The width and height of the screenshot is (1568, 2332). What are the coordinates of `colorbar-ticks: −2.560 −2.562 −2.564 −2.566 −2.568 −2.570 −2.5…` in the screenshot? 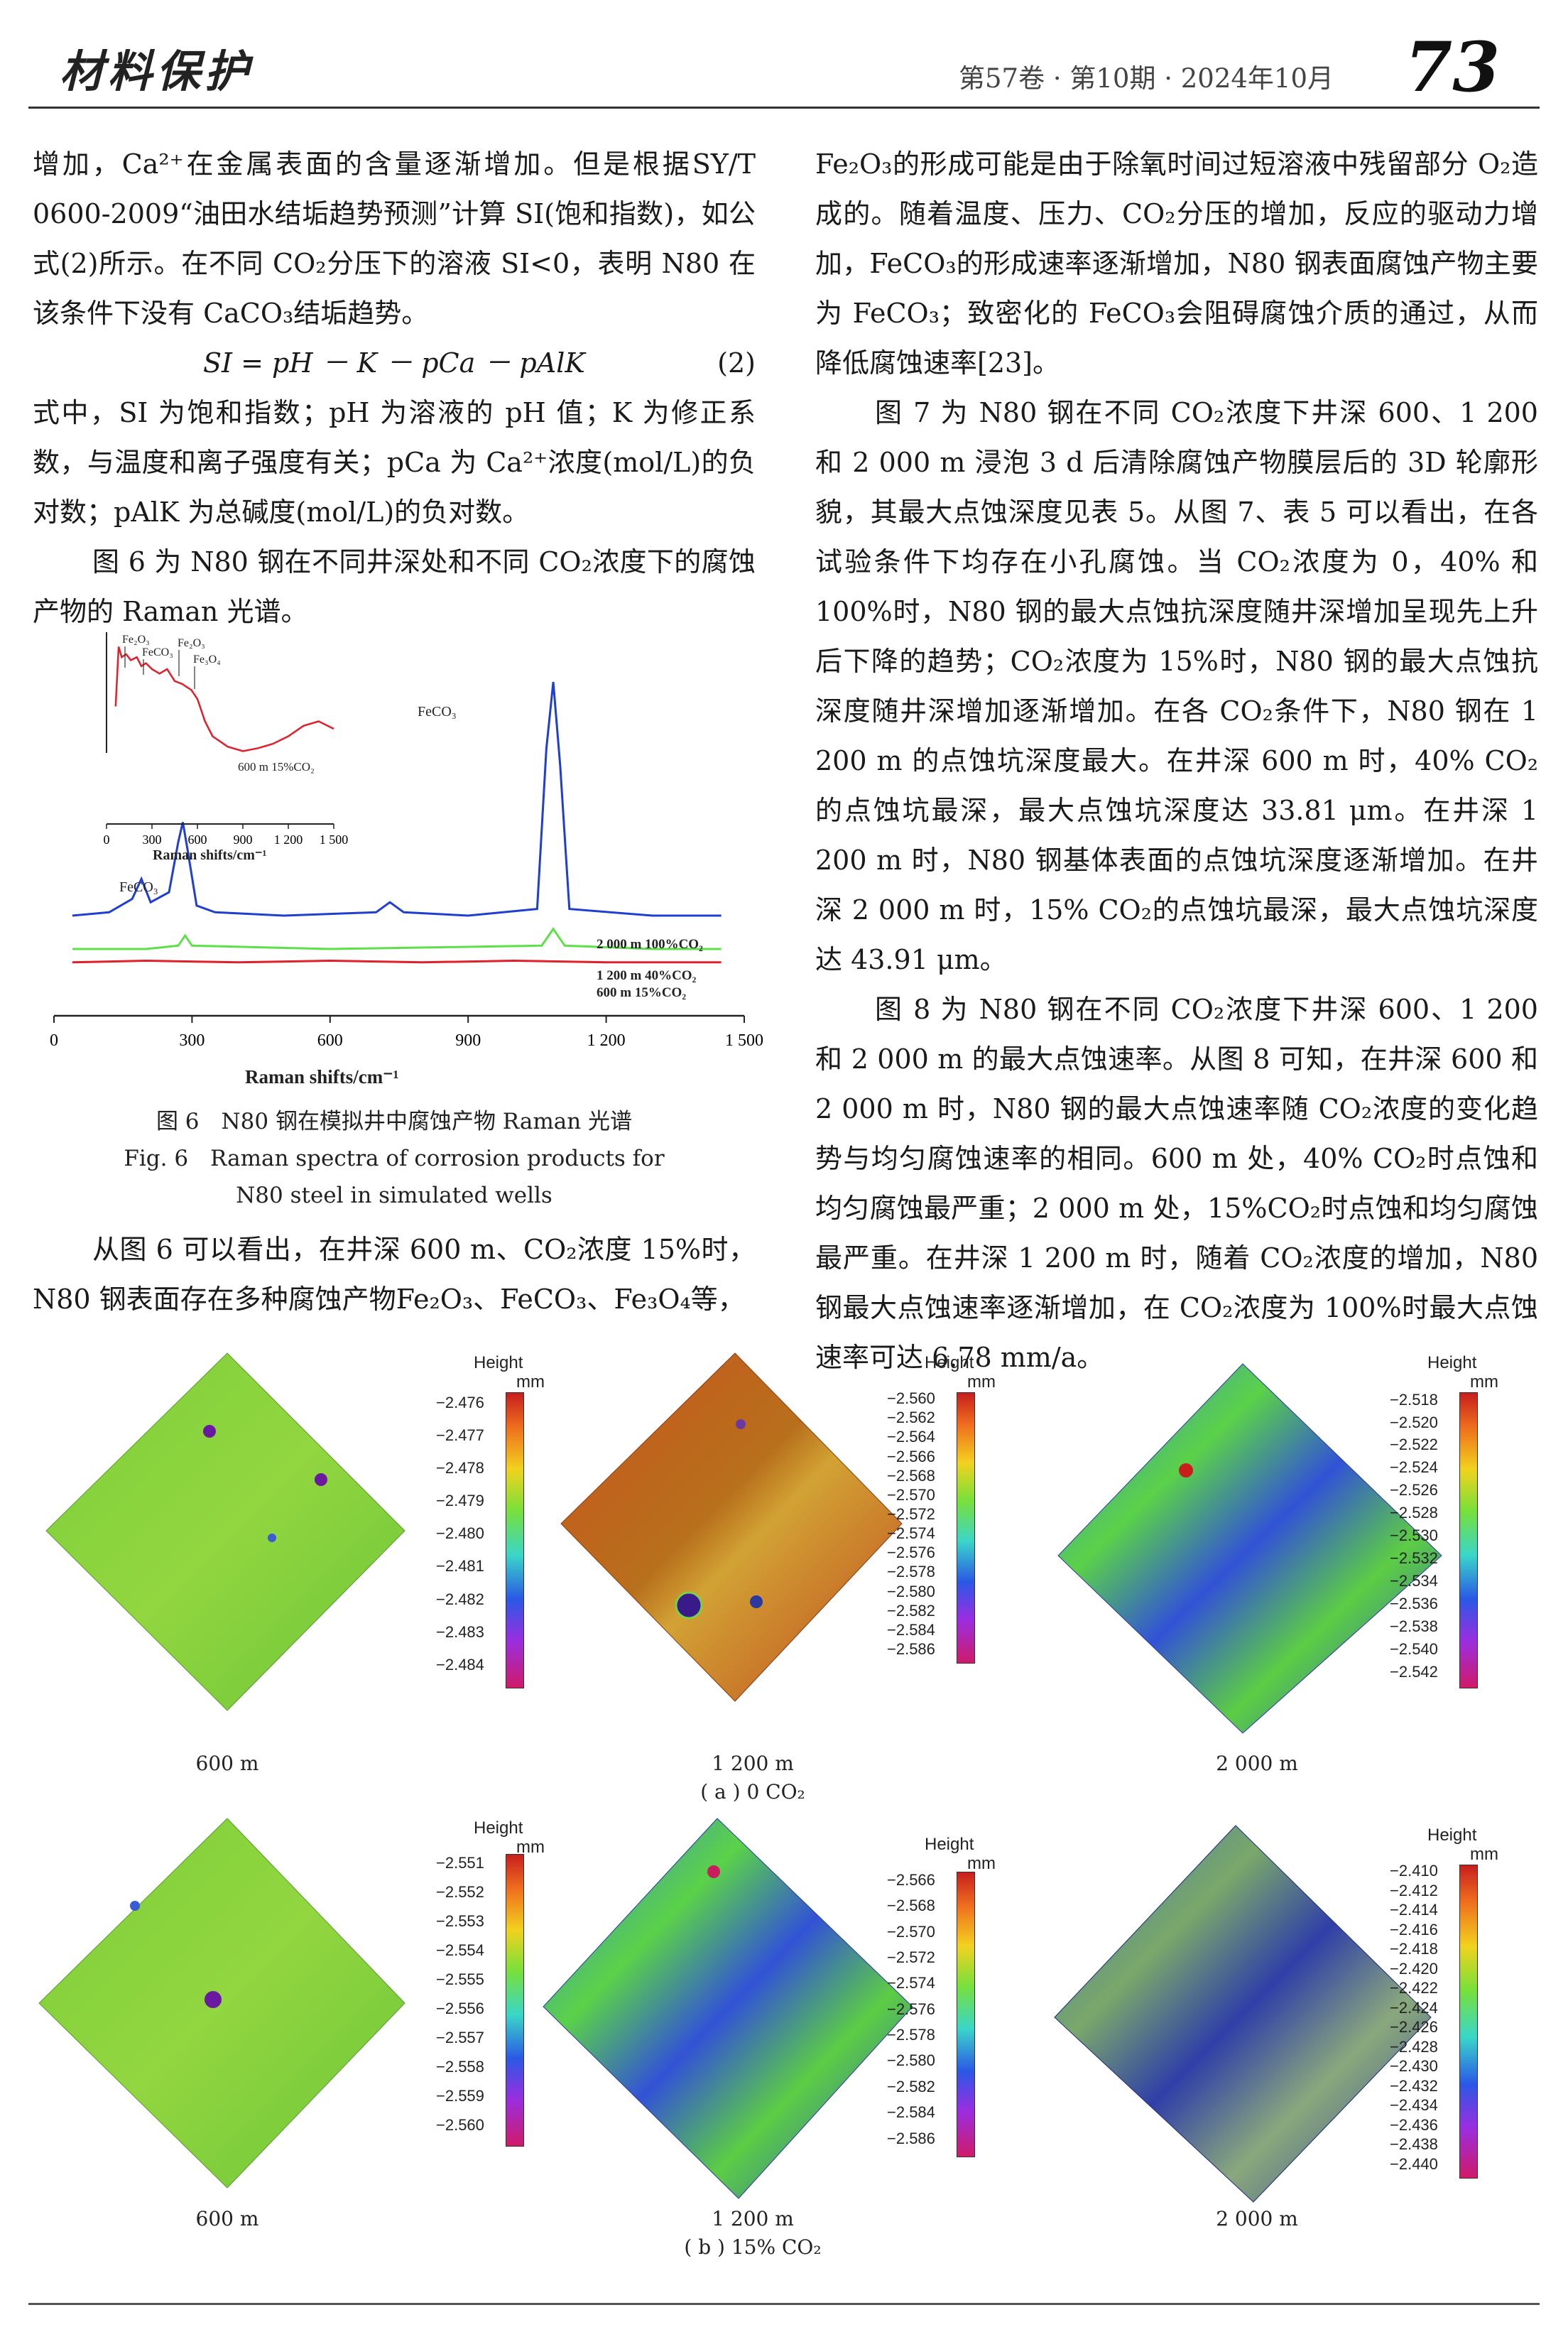 It's located at (921, 1525).